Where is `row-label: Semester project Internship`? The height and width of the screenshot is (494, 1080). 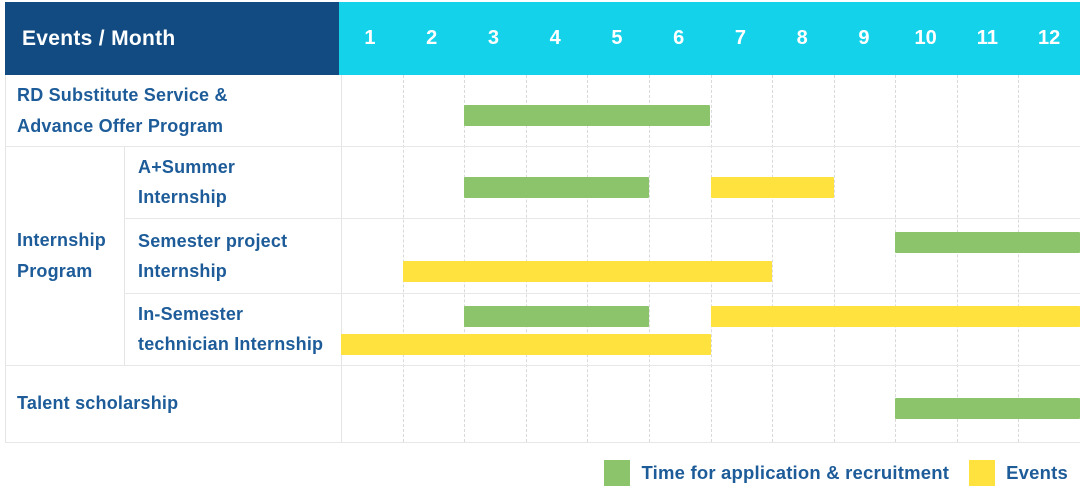
row-label: Semester project Internship is located at coordinates (232, 255).